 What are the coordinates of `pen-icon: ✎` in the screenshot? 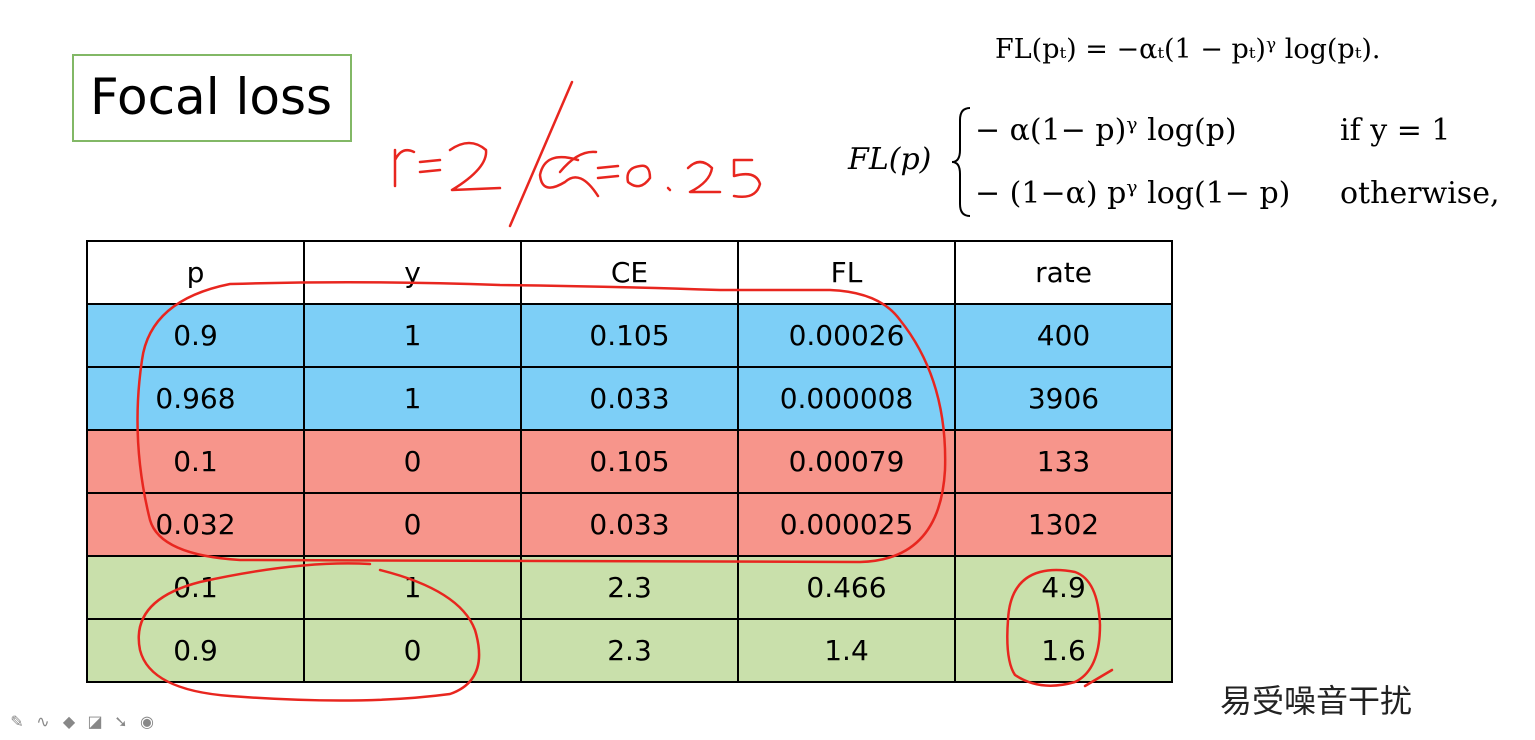 It's located at (17, 722).